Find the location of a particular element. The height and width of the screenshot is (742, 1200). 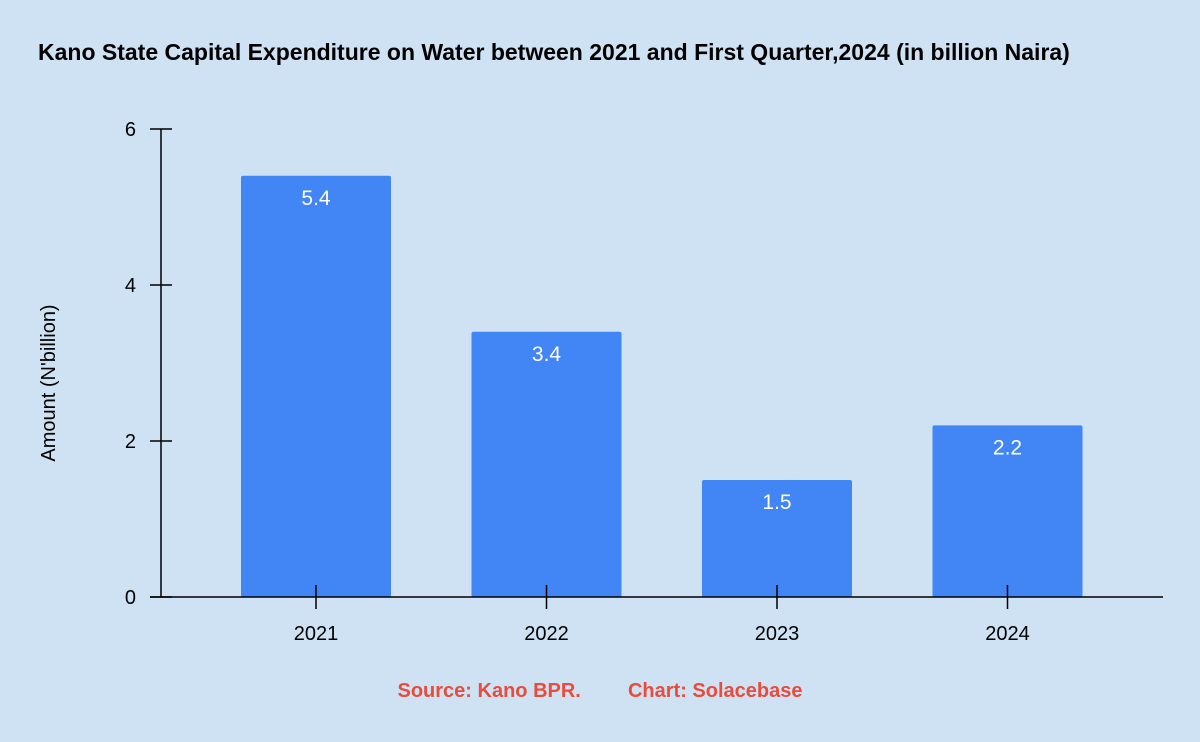

x-tick-label-2023: 2023 is located at coordinates (777, 634).